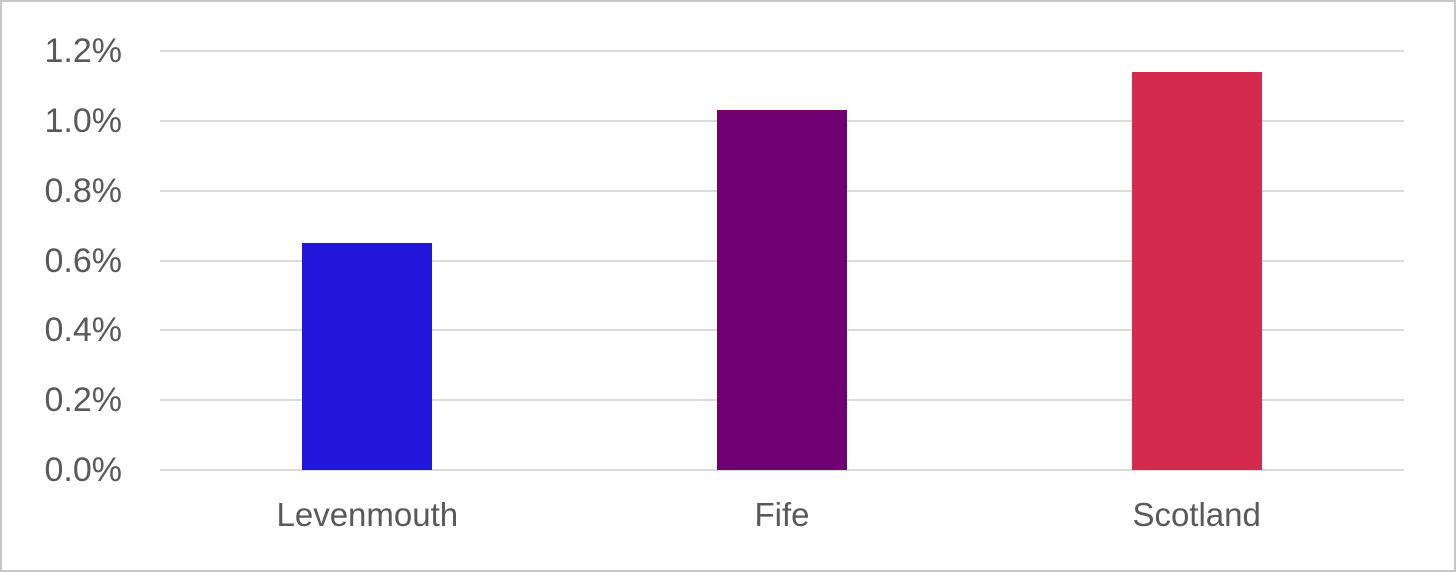 The width and height of the screenshot is (1456, 572). What do you see at coordinates (83, 190) in the screenshot?
I see `y-axis-tick-label: 0.8%` at bounding box center [83, 190].